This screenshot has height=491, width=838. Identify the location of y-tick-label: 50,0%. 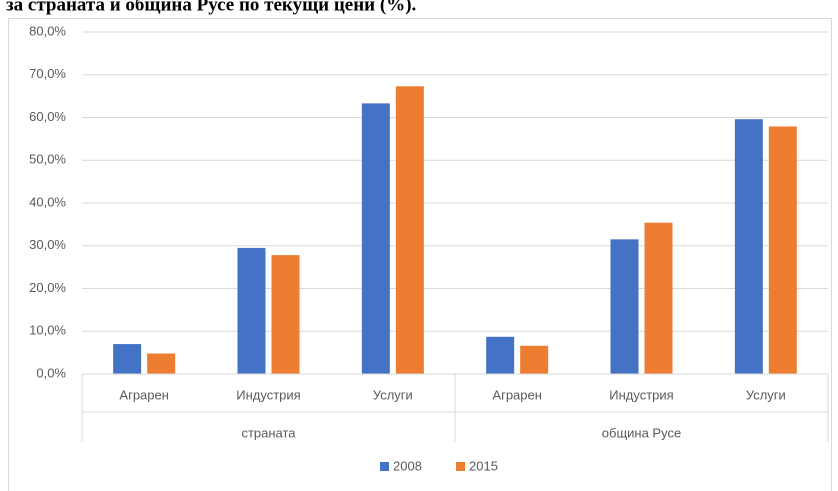
(47, 159).